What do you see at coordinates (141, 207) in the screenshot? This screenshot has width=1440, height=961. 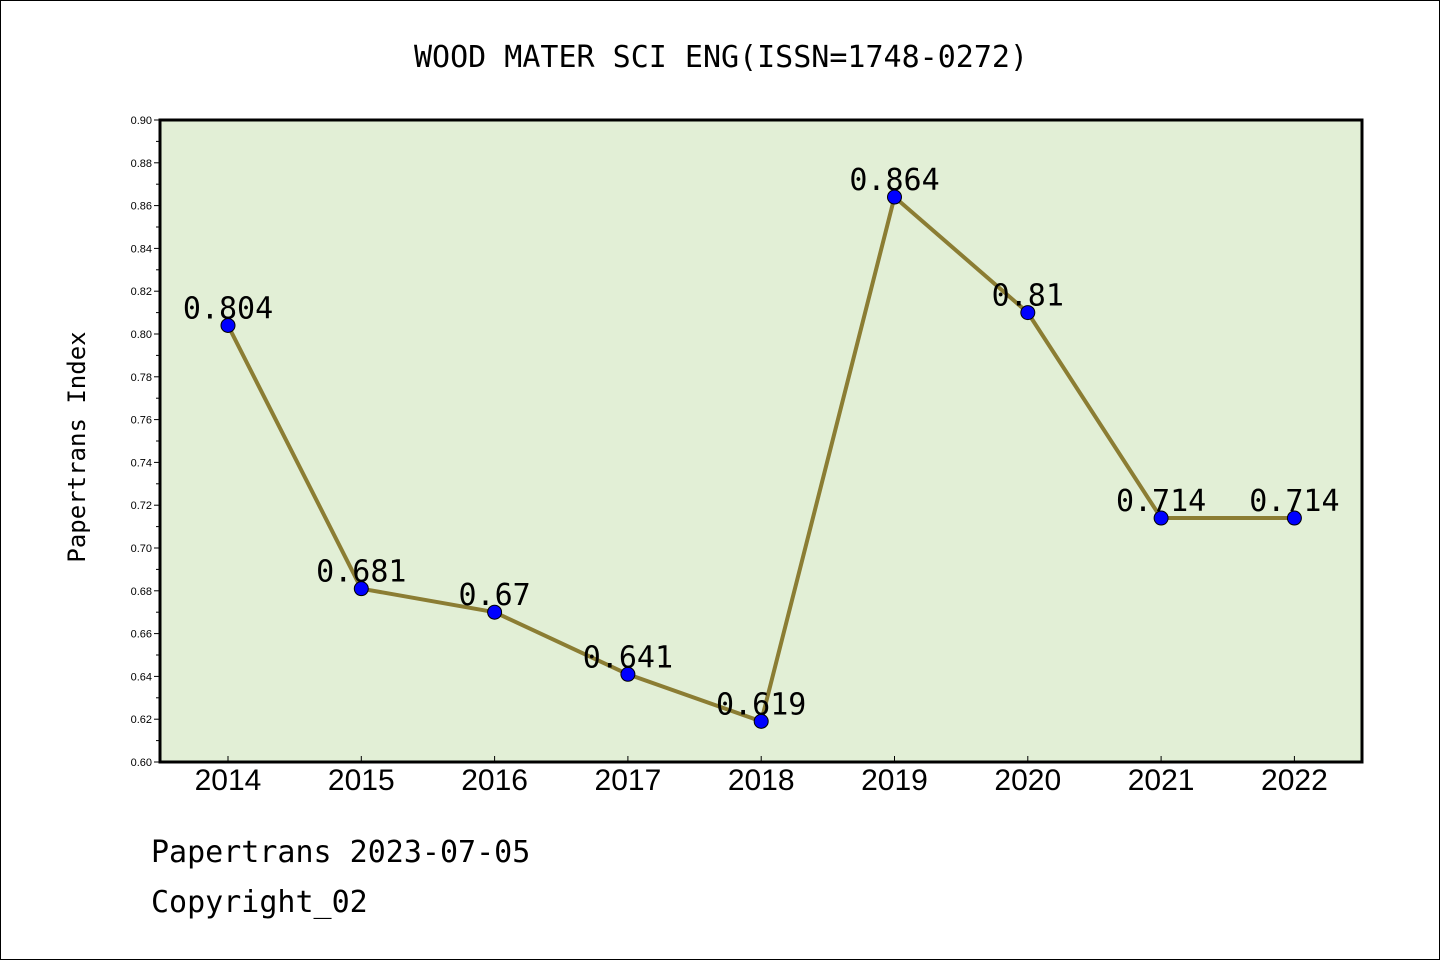 I see `y-tick-label: 0.86` at bounding box center [141, 207].